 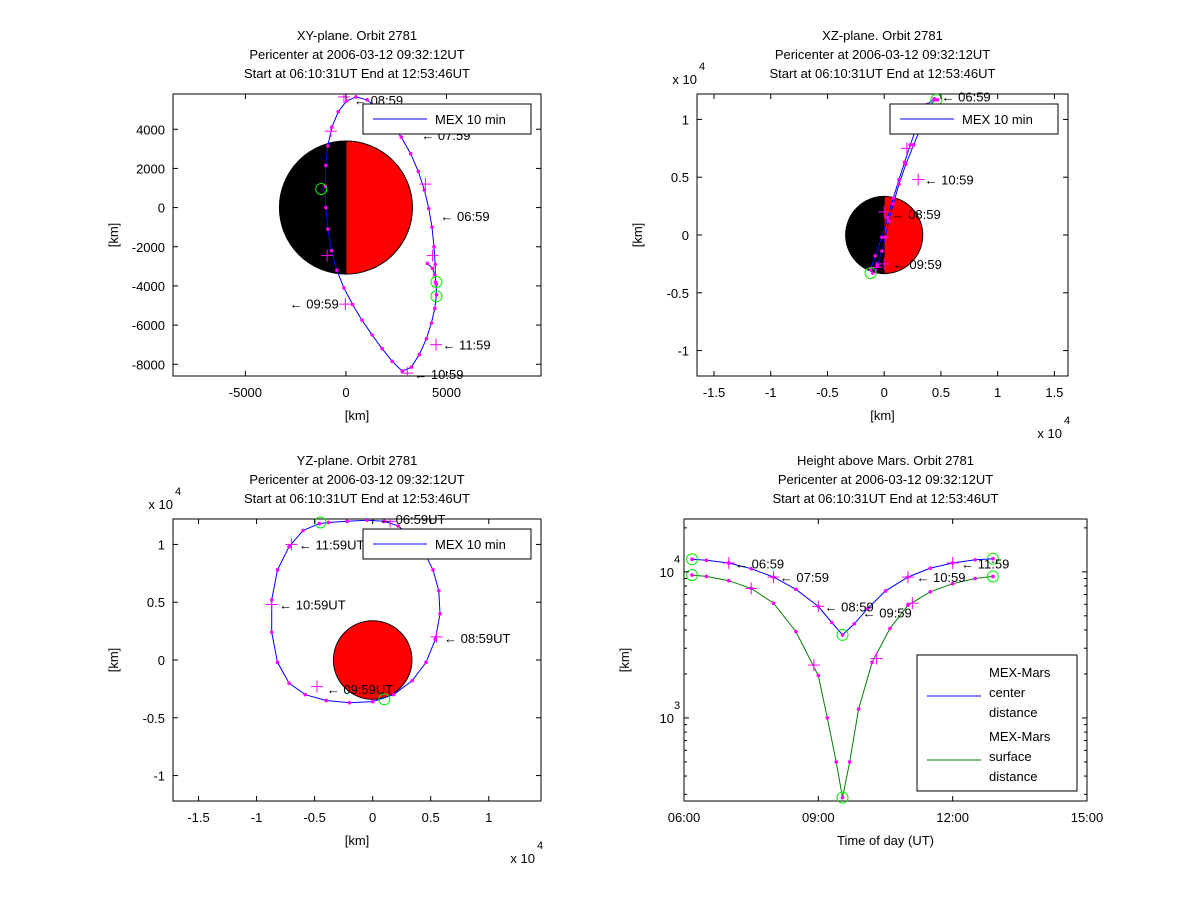 What do you see at coordinates (882, 415) in the screenshot?
I see `x-axis-label: [km]` at bounding box center [882, 415].